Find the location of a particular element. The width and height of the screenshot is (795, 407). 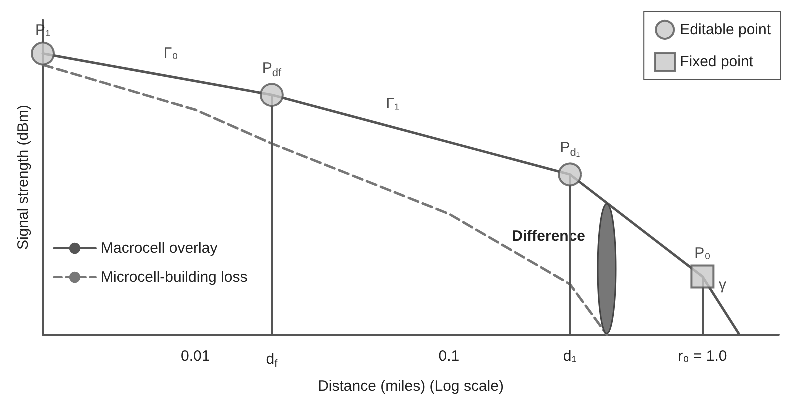

x-tick-label: d₁ is located at coordinates (570, 356).